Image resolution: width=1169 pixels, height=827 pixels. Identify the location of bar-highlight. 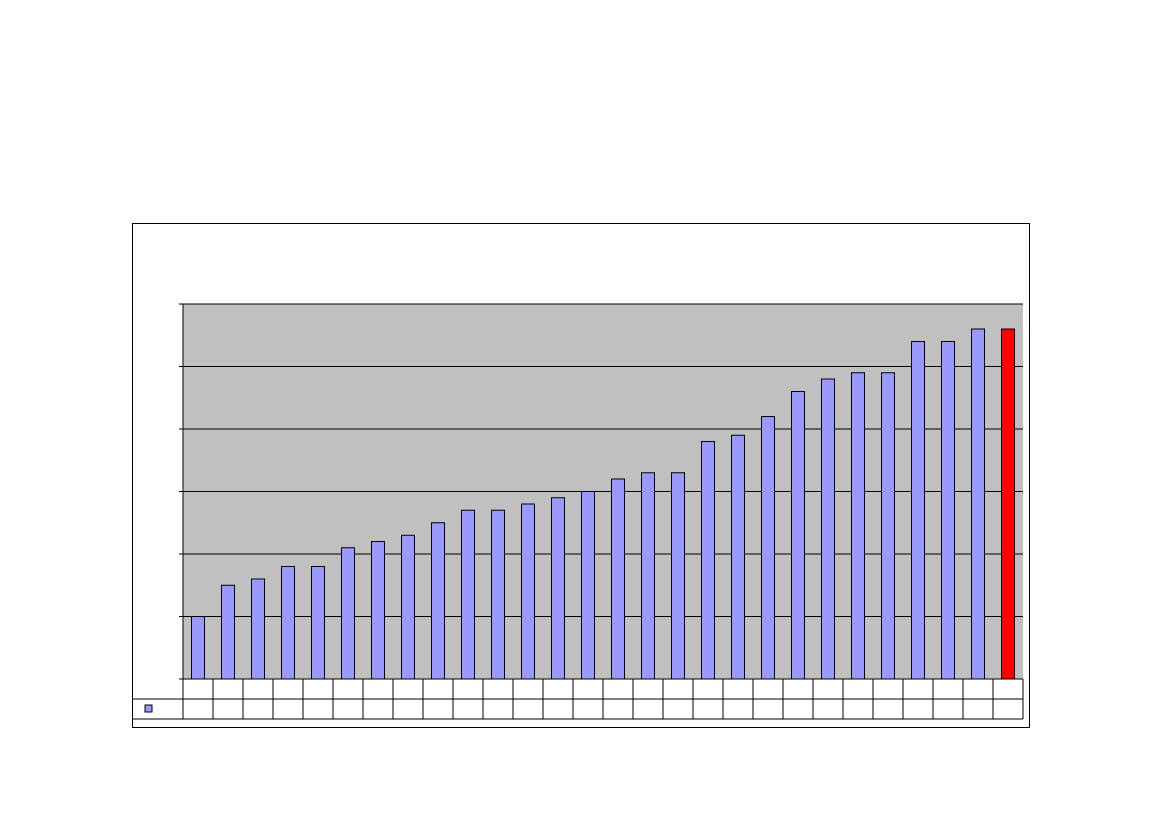
(1008, 504).